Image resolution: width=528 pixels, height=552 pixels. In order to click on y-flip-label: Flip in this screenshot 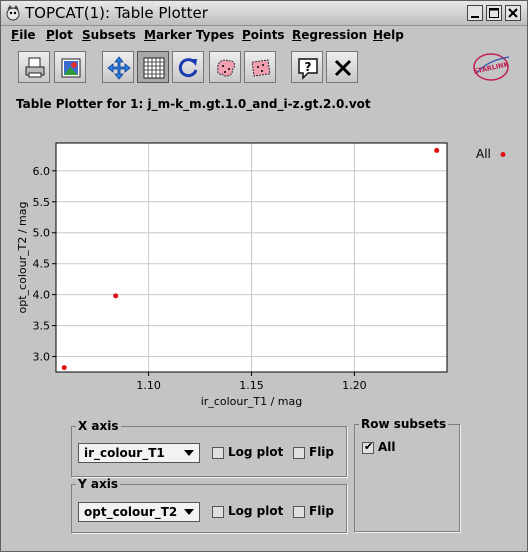, I will do `click(322, 511)`.